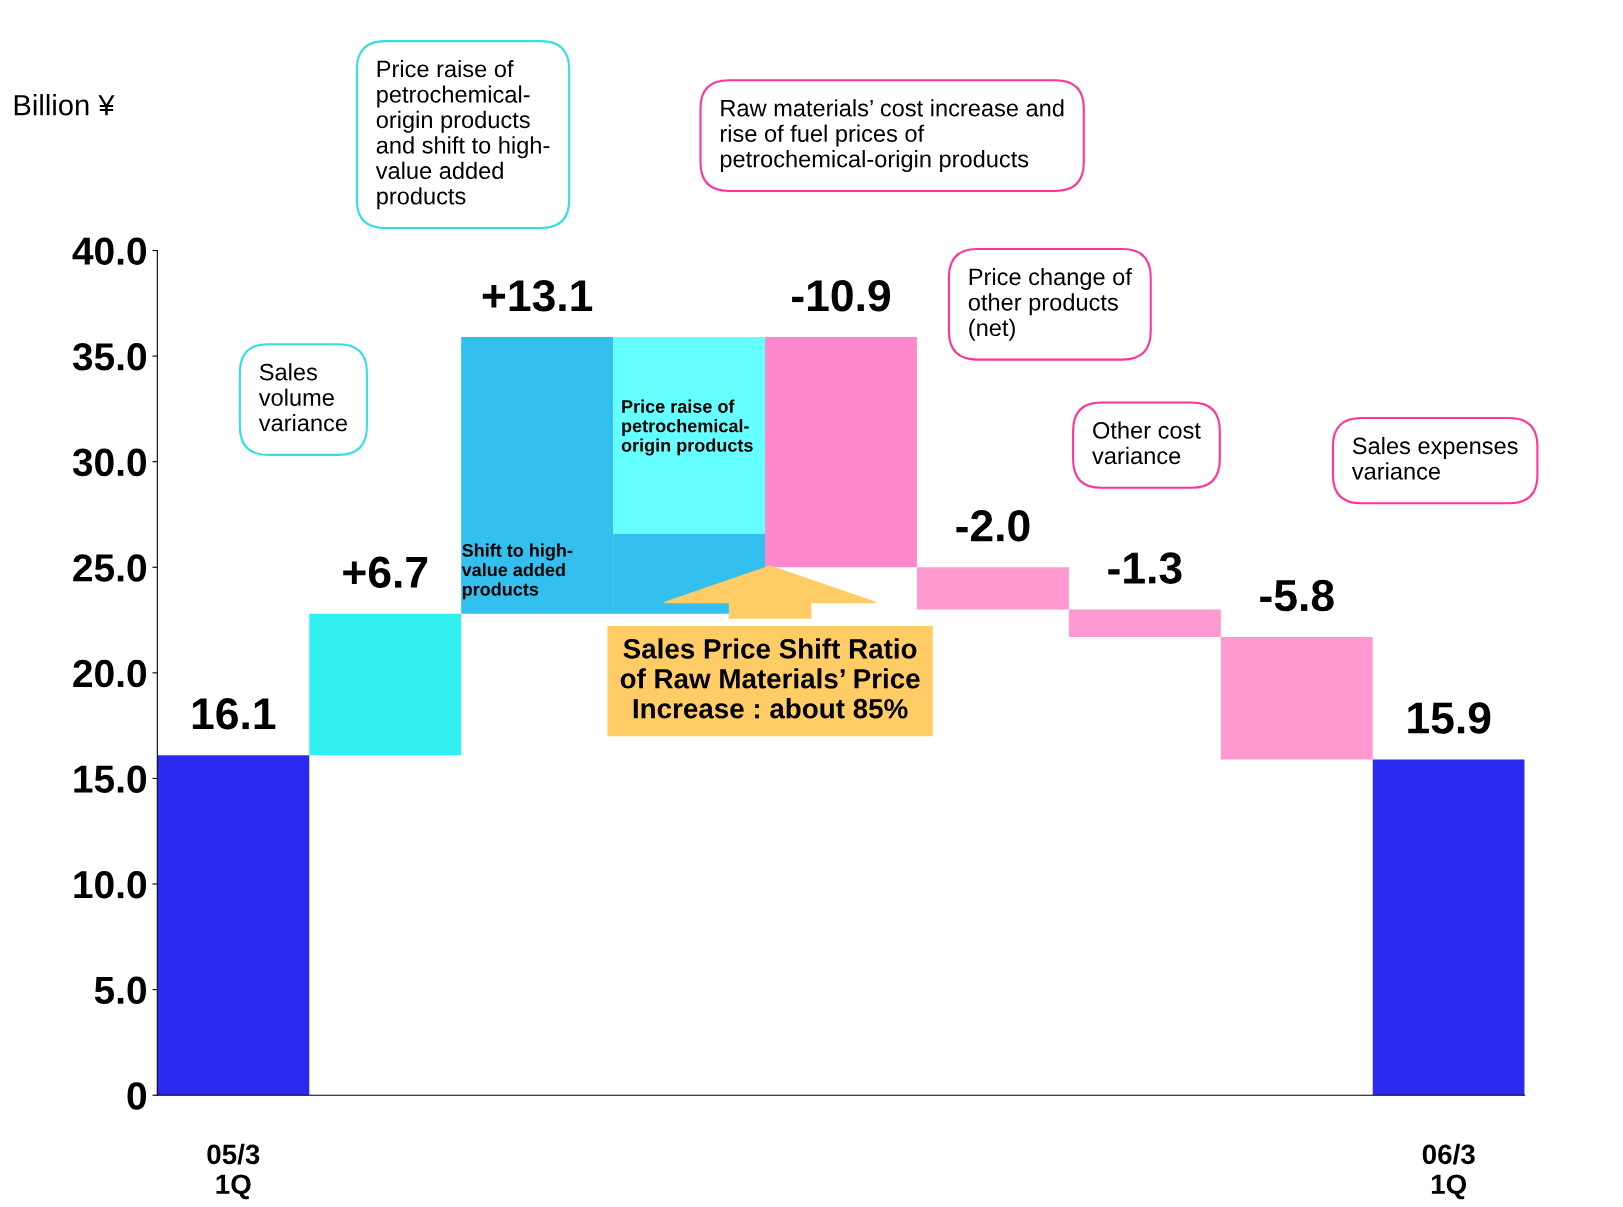 The height and width of the screenshot is (1207, 1623). What do you see at coordinates (302, 397) in the screenshot?
I see `annotation: Sales volume variance` at bounding box center [302, 397].